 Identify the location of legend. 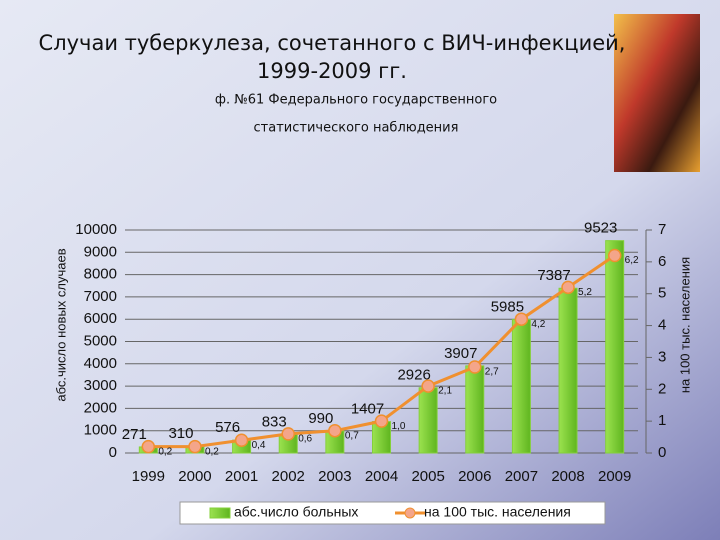
(392, 513).